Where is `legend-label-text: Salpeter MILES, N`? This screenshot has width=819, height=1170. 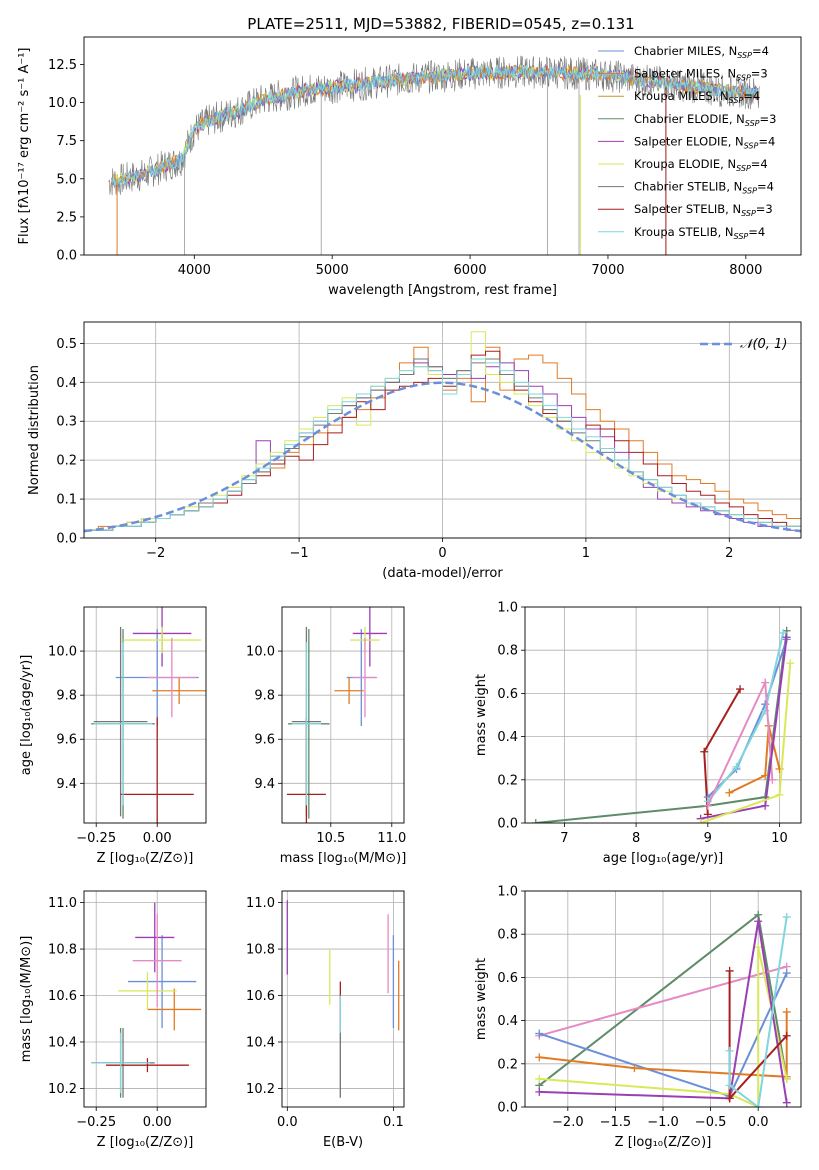
legend-label-text: Salpeter MILES, N is located at coordinates (685, 74).